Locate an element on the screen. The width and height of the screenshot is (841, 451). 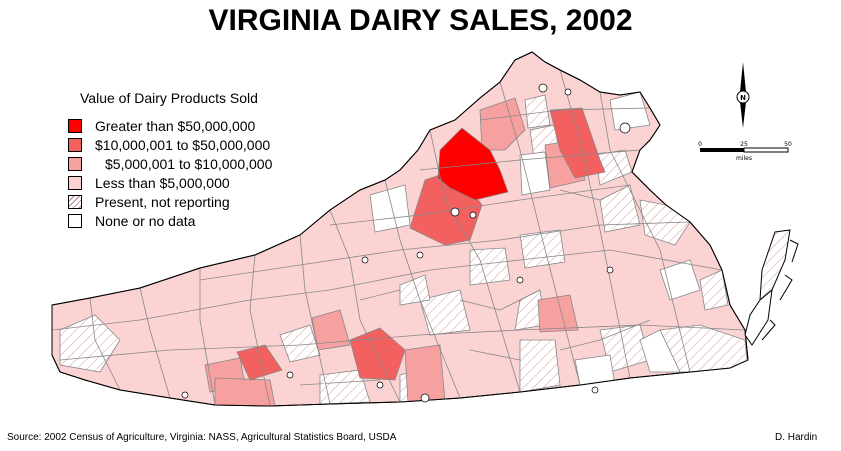
legend-title: Value of Dairy Products Sold is located at coordinates (169, 98).